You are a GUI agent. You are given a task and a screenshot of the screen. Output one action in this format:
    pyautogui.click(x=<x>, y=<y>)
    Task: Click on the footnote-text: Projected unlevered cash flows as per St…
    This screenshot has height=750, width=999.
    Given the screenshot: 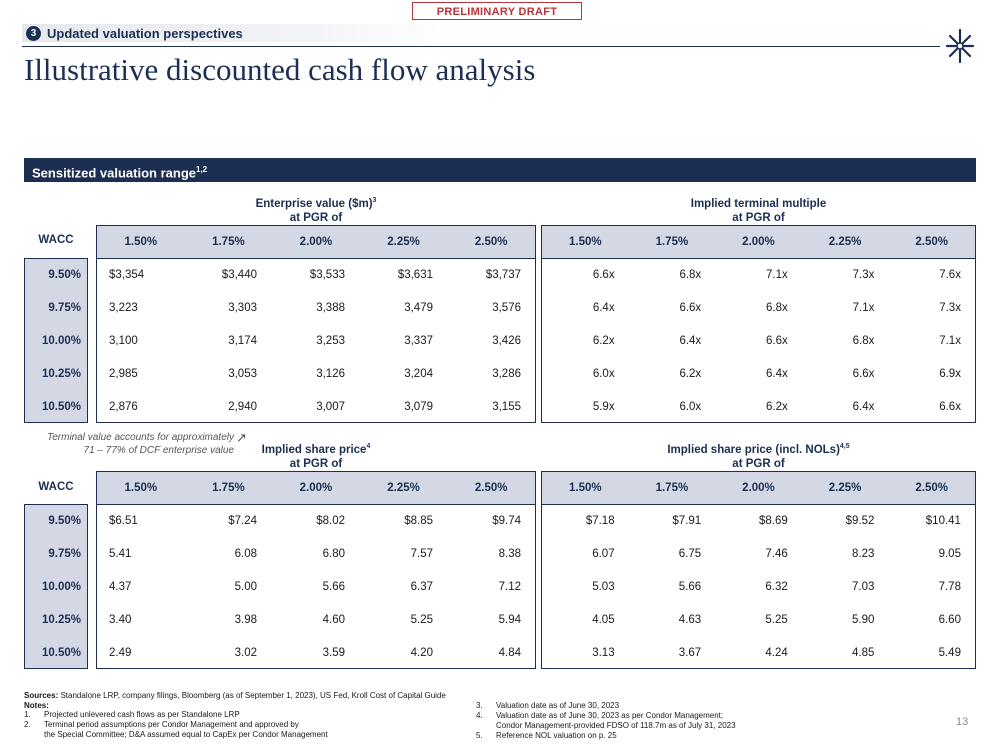 What is the action you would take?
    pyautogui.click(x=142, y=715)
    